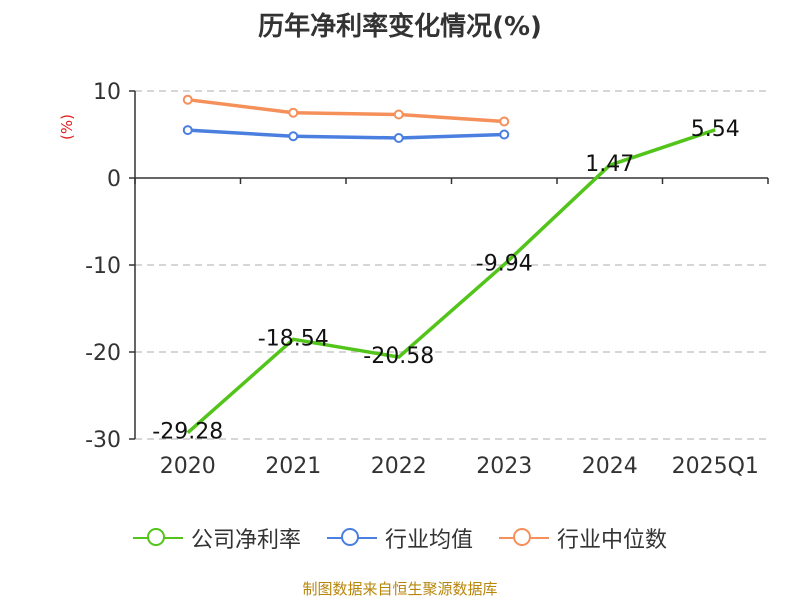  I want to click on data-label: 5.54, so click(715, 129).